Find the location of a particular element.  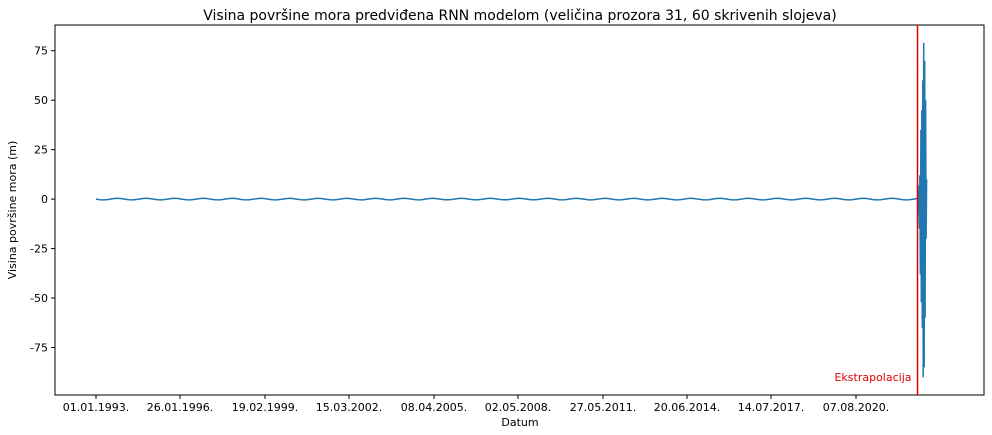

x-tick-label: 20.06.2014. is located at coordinates (687, 407).